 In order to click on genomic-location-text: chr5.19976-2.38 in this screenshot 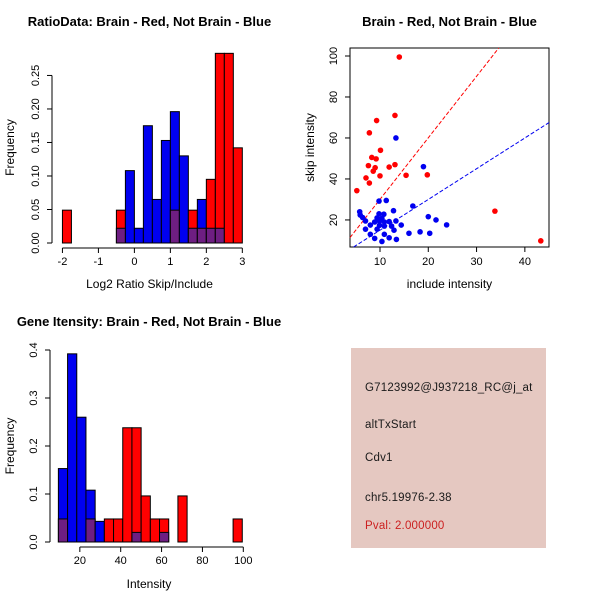, I will do `click(408, 498)`.